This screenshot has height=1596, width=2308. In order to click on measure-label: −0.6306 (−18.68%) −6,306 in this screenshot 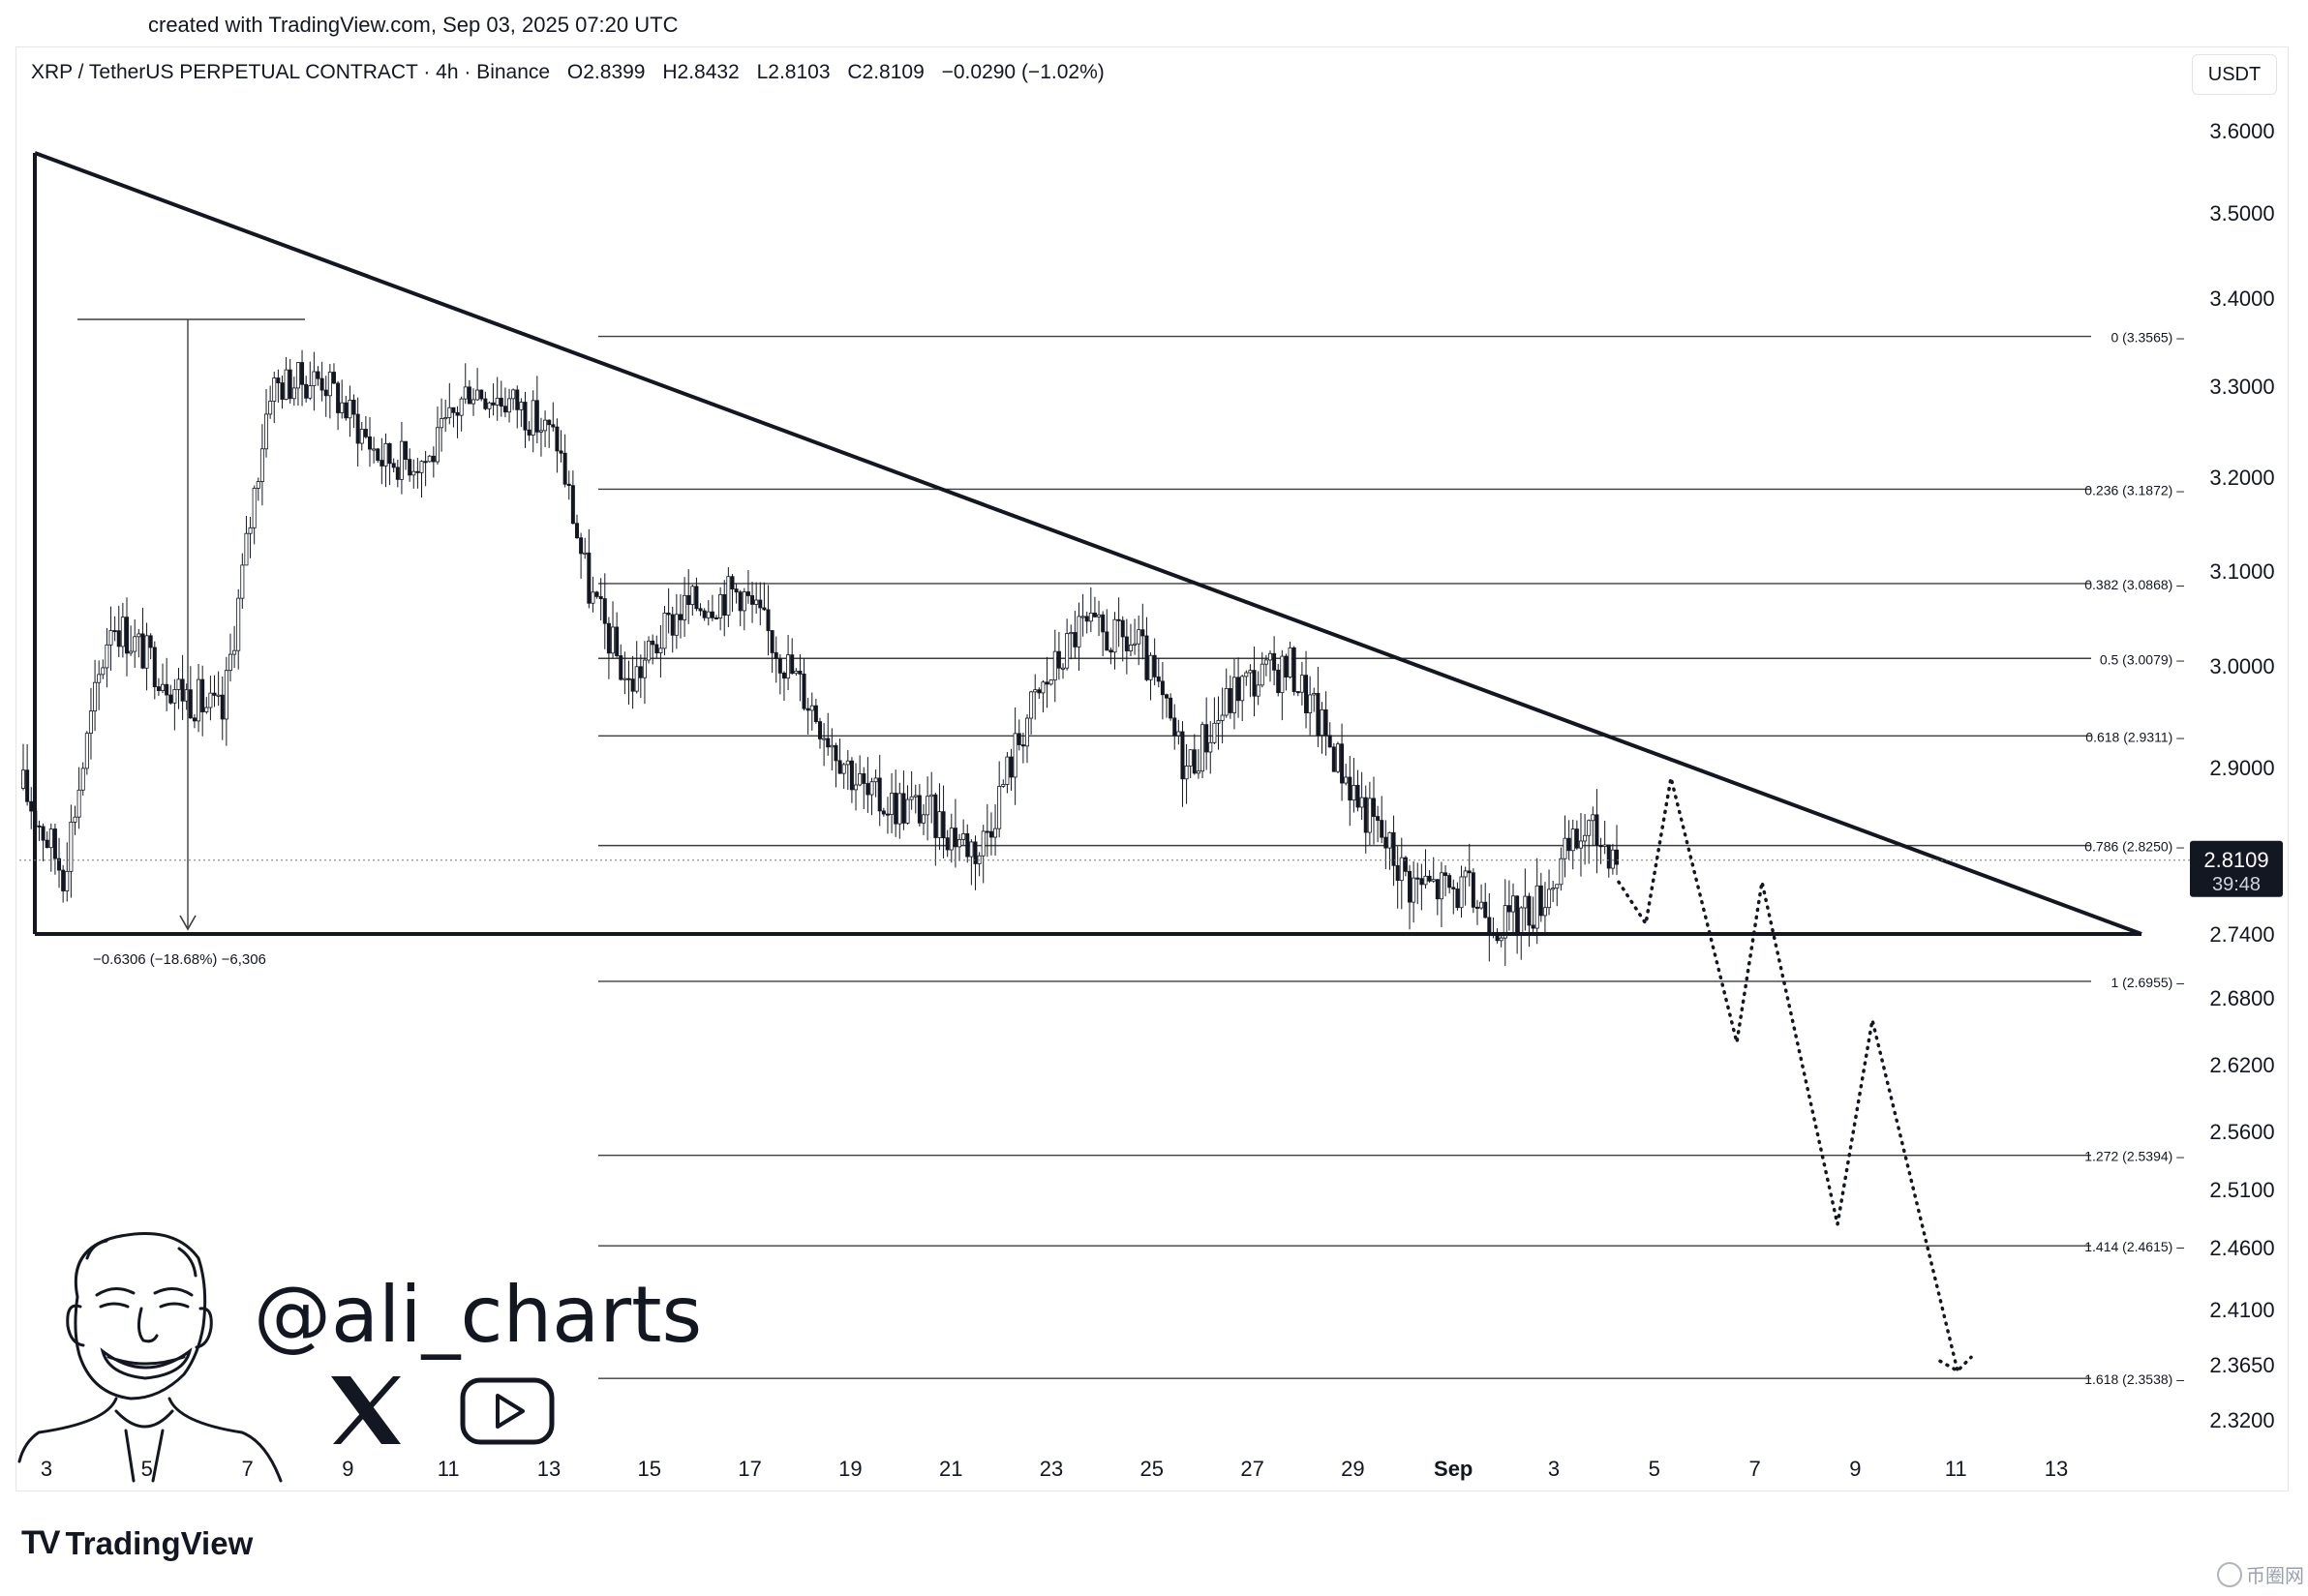, I will do `click(179, 959)`.